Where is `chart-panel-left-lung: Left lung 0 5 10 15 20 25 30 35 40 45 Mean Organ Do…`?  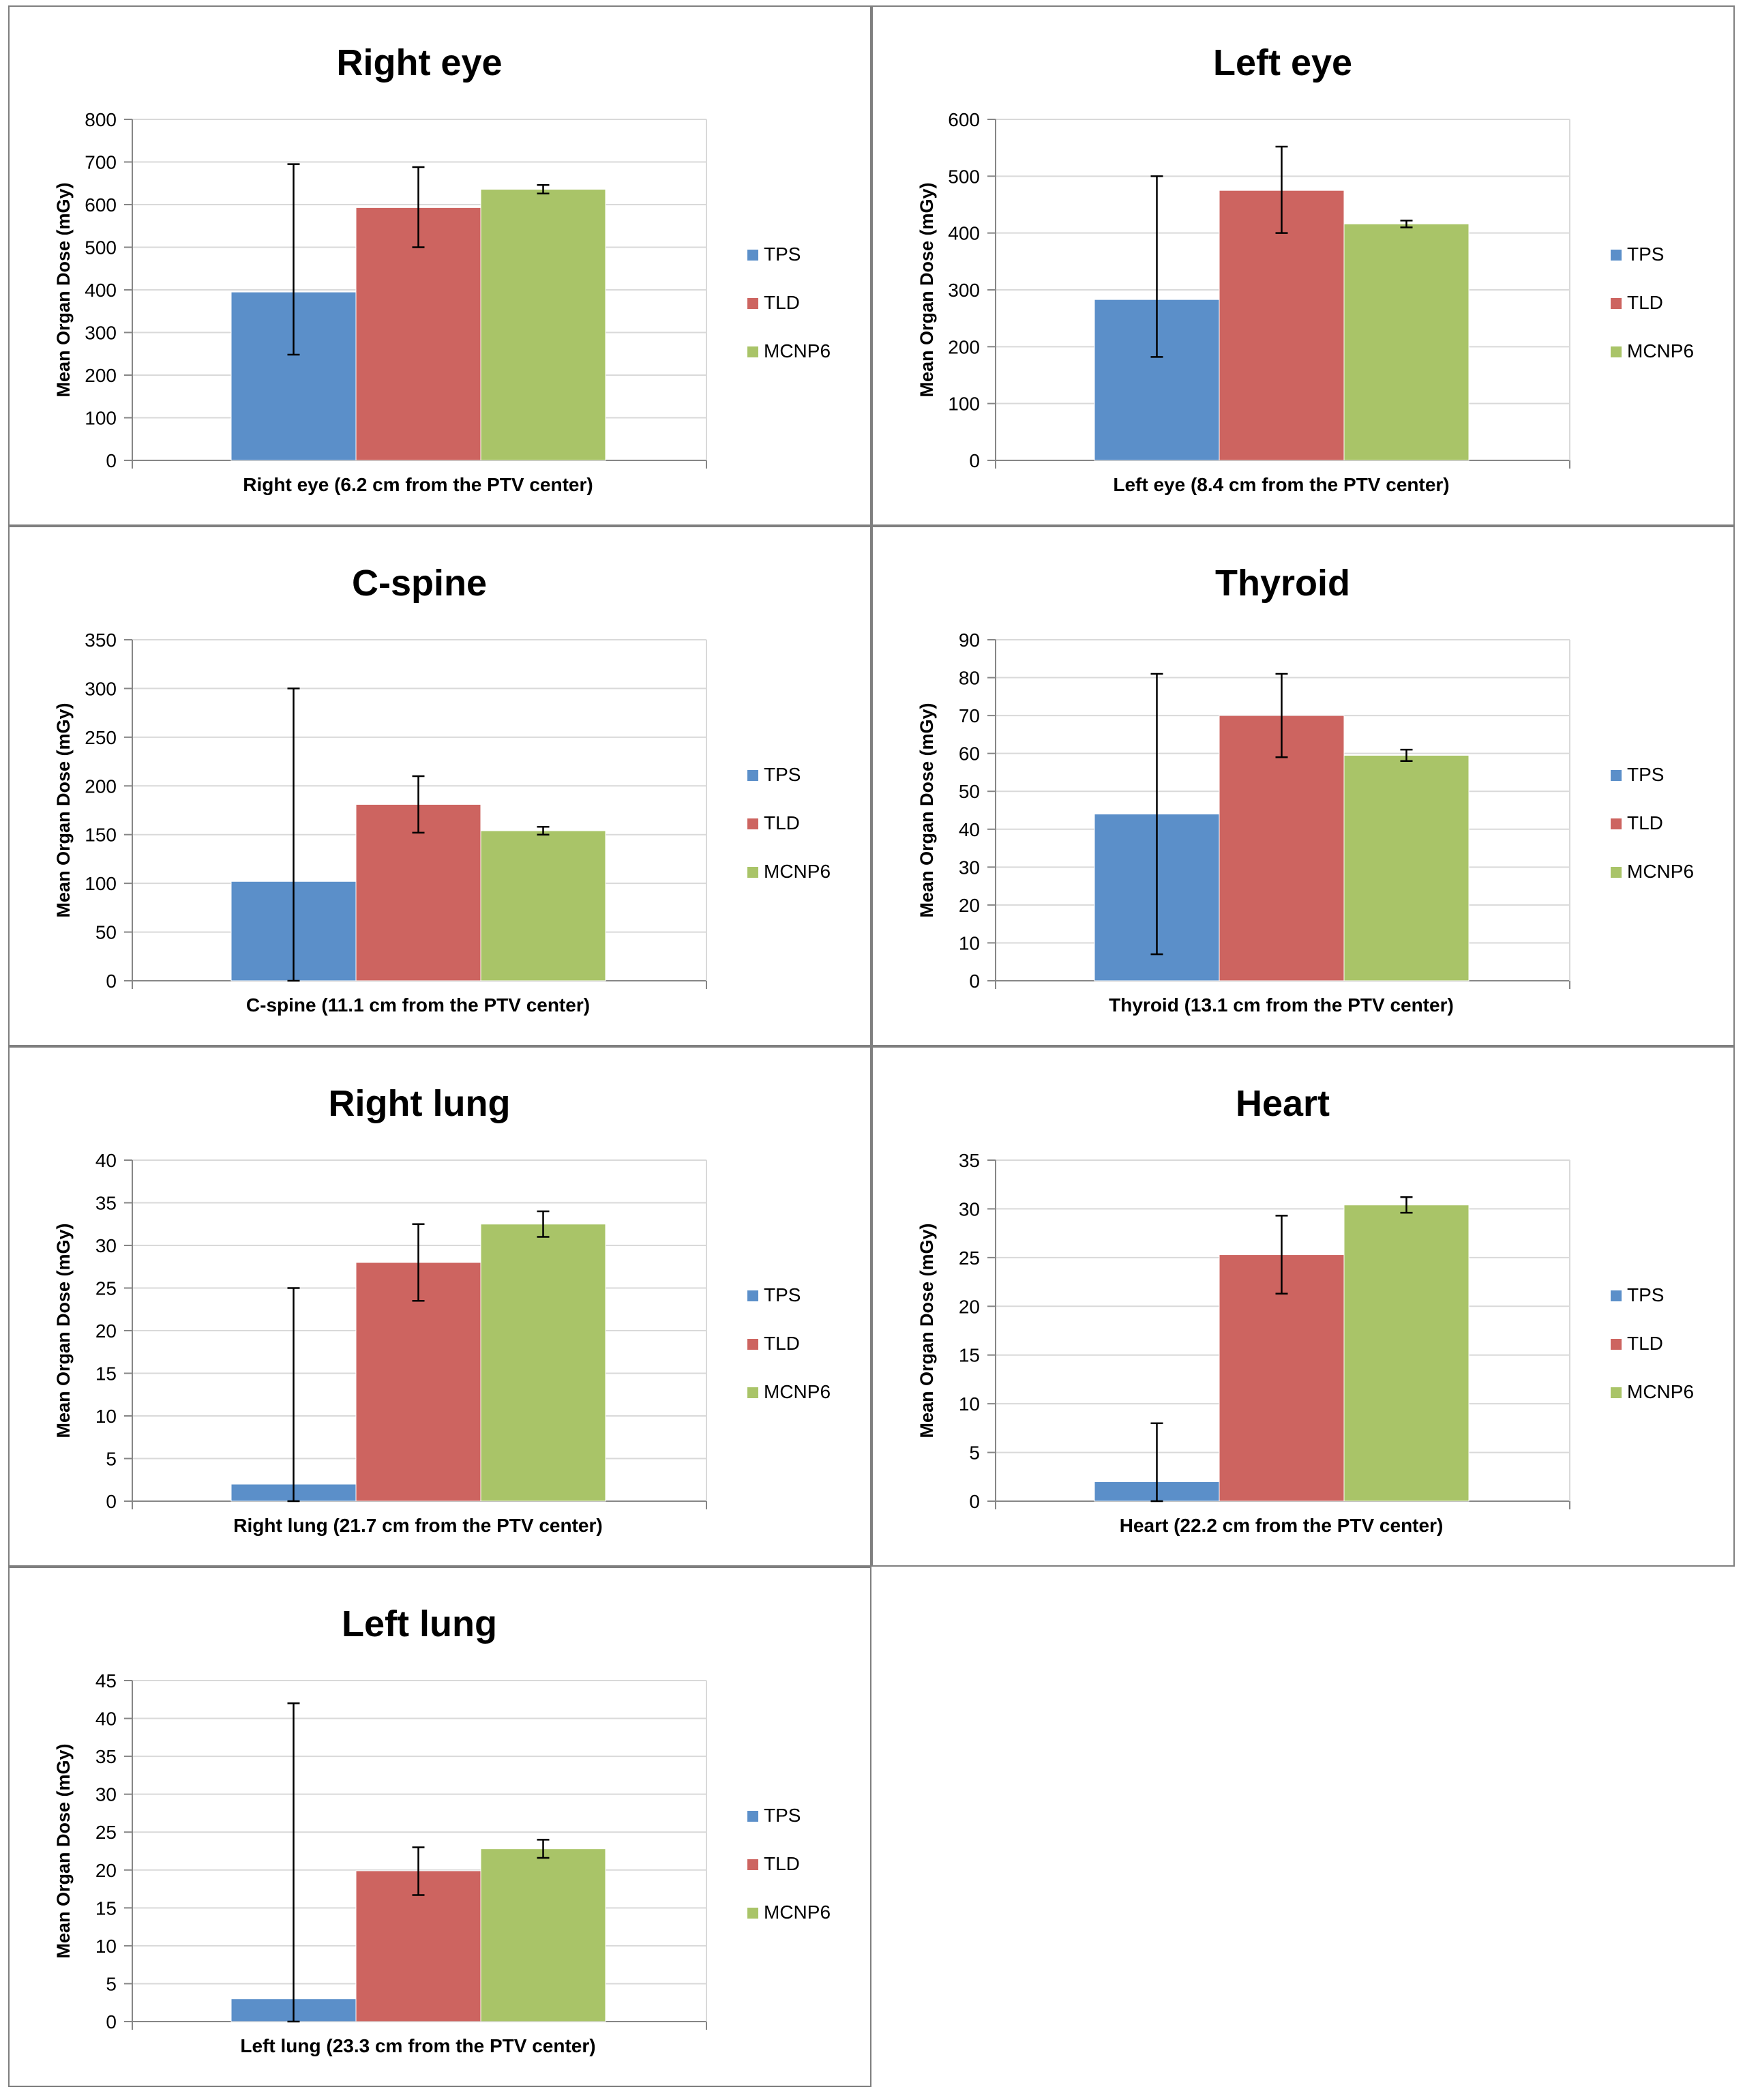 chart-panel-left-lung: Left lung 0 5 10 15 20 25 30 35 40 45 Mean Organ Do… is located at coordinates (440, 1827).